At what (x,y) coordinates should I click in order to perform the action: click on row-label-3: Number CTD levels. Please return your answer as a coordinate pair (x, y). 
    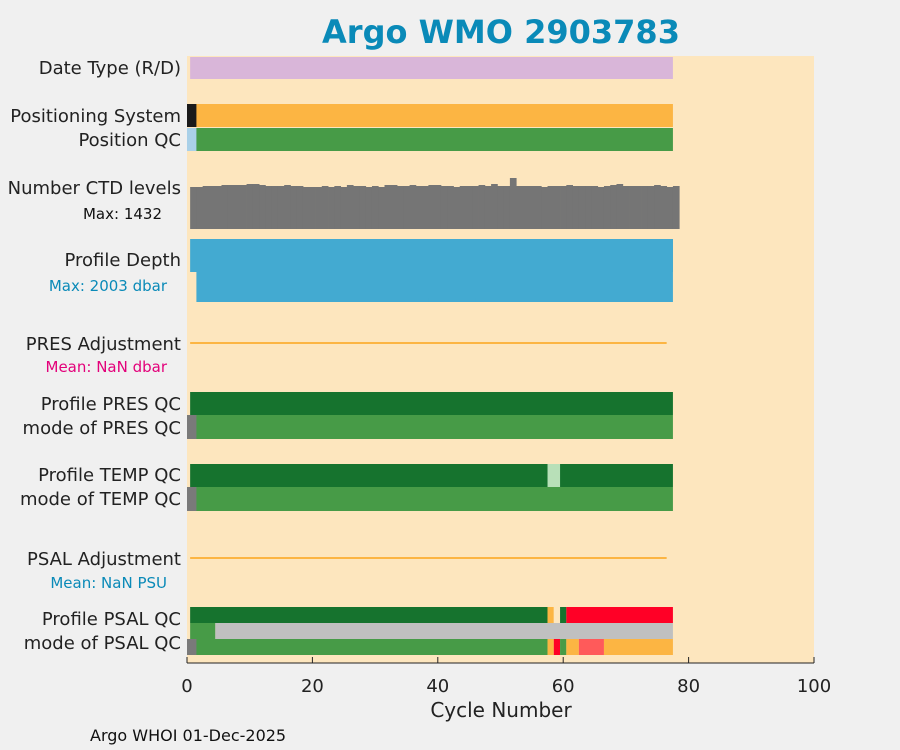
    Looking at the image, I should click on (94, 188).